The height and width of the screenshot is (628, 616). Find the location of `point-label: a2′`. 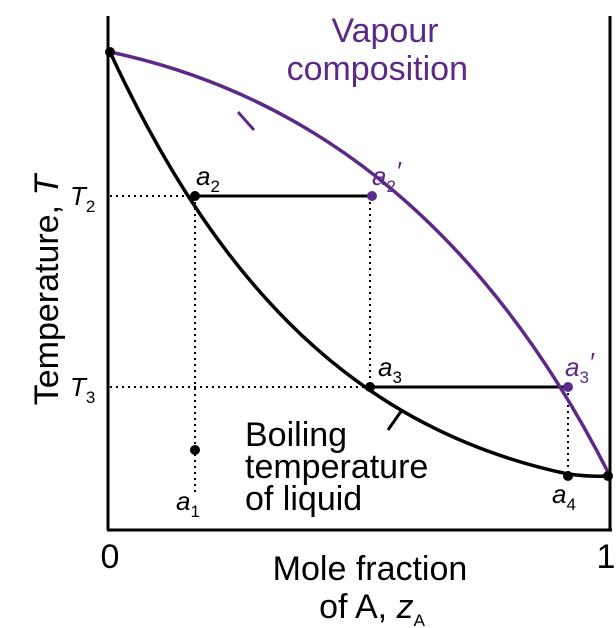

point-label: a2′ is located at coordinates (387, 176).